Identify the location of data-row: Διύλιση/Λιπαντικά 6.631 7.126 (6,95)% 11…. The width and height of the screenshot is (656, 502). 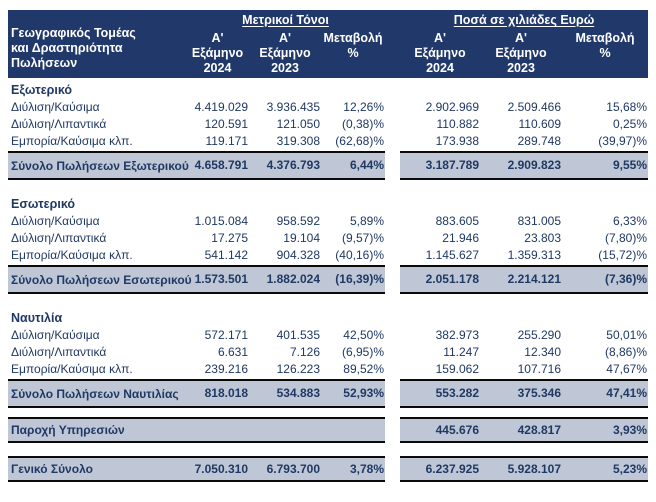
(328, 352).